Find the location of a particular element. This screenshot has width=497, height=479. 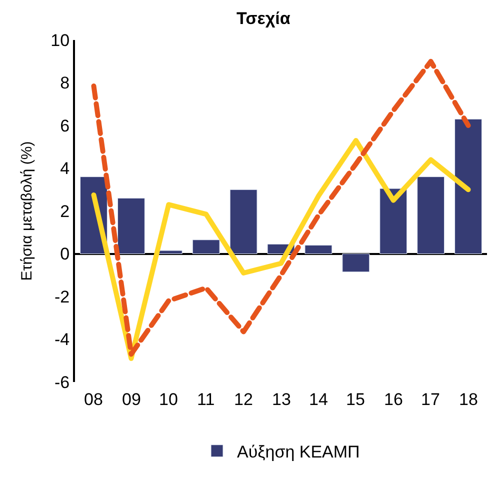

legend-label: Αύξηση ΚΕΑΜΠ is located at coordinates (298, 452).